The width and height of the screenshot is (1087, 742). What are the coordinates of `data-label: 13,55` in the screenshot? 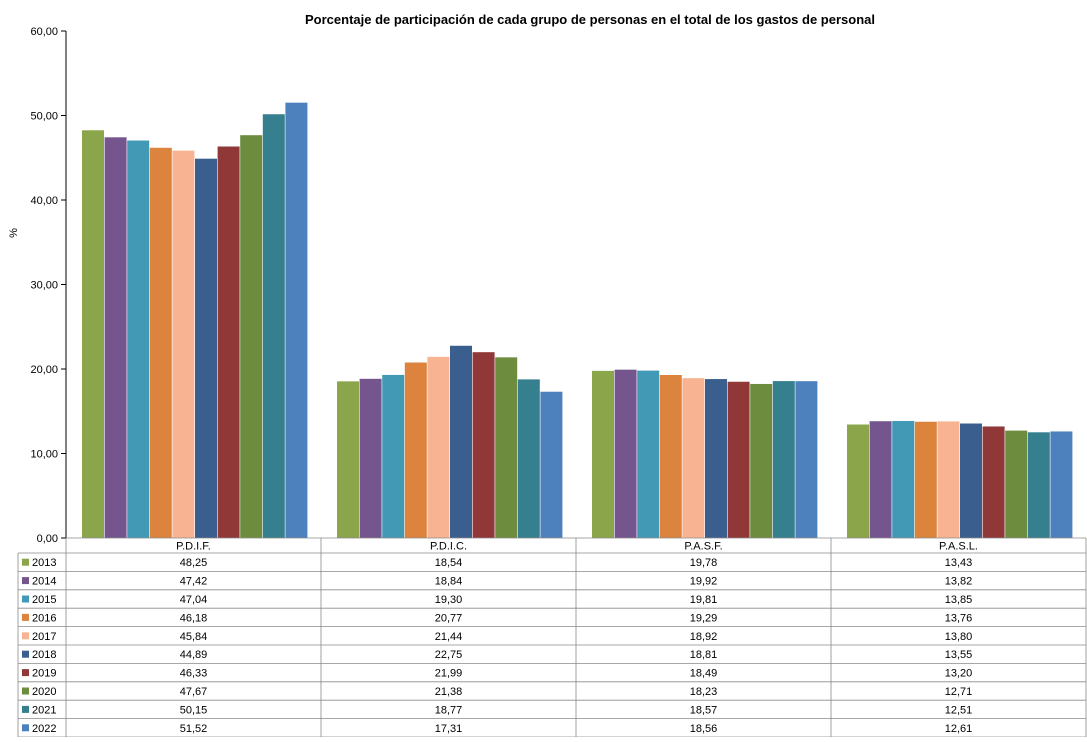 It's located at (959, 655).